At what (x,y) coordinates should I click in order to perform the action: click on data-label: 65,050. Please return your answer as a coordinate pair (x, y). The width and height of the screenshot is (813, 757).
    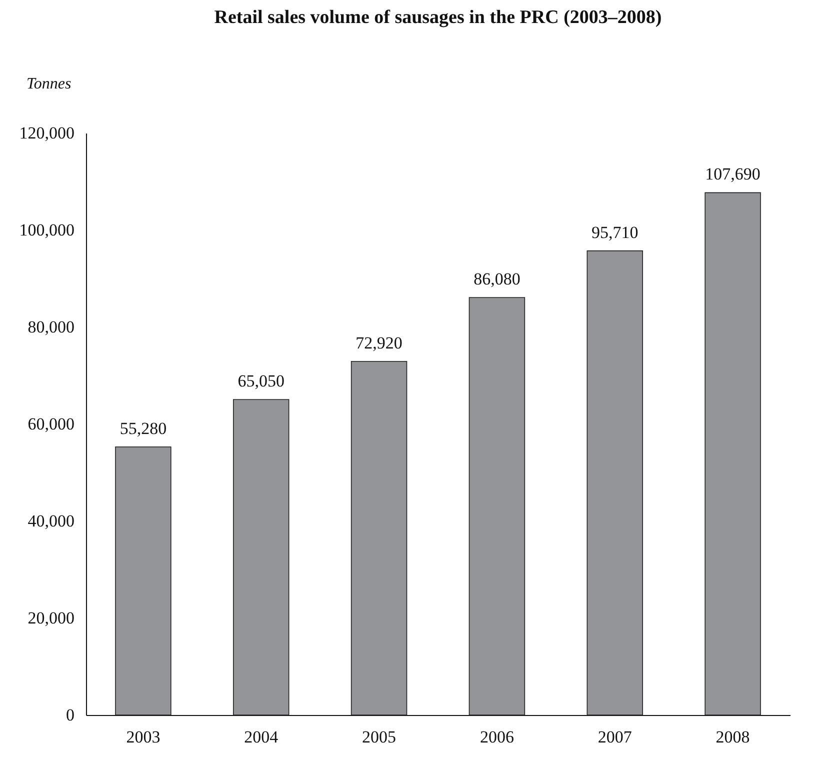
    Looking at the image, I should click on (261, 381).